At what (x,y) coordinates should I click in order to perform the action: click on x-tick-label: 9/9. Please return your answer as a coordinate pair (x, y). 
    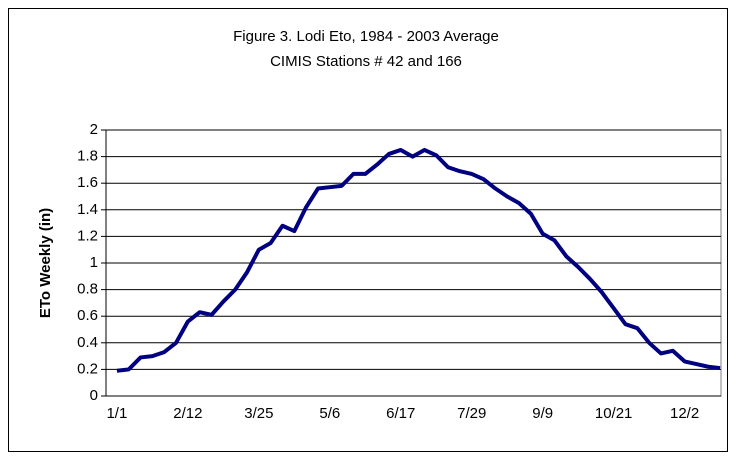
    Looking at the image, I should click on (542, 413).